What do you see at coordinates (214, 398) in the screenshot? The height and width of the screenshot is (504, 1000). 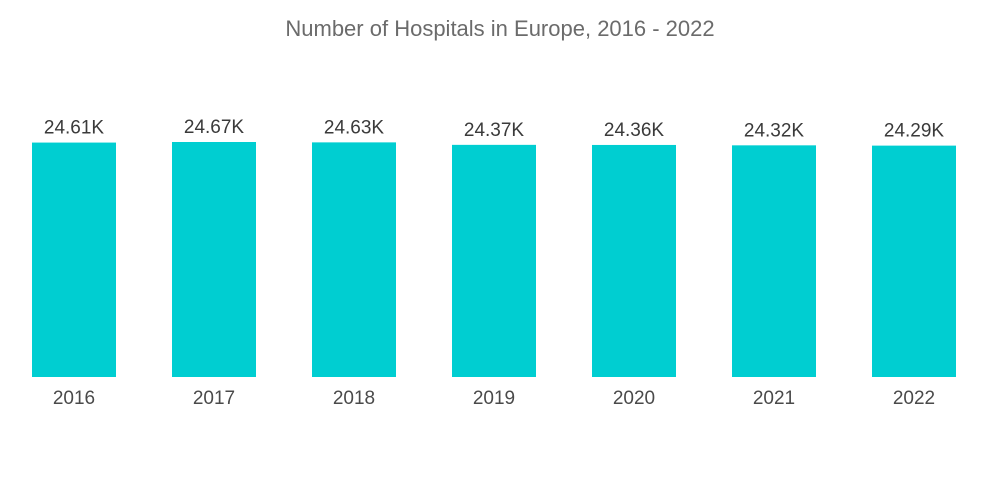 I see `x-tick-label-2017: 2017` at bounding box center [214, 398].